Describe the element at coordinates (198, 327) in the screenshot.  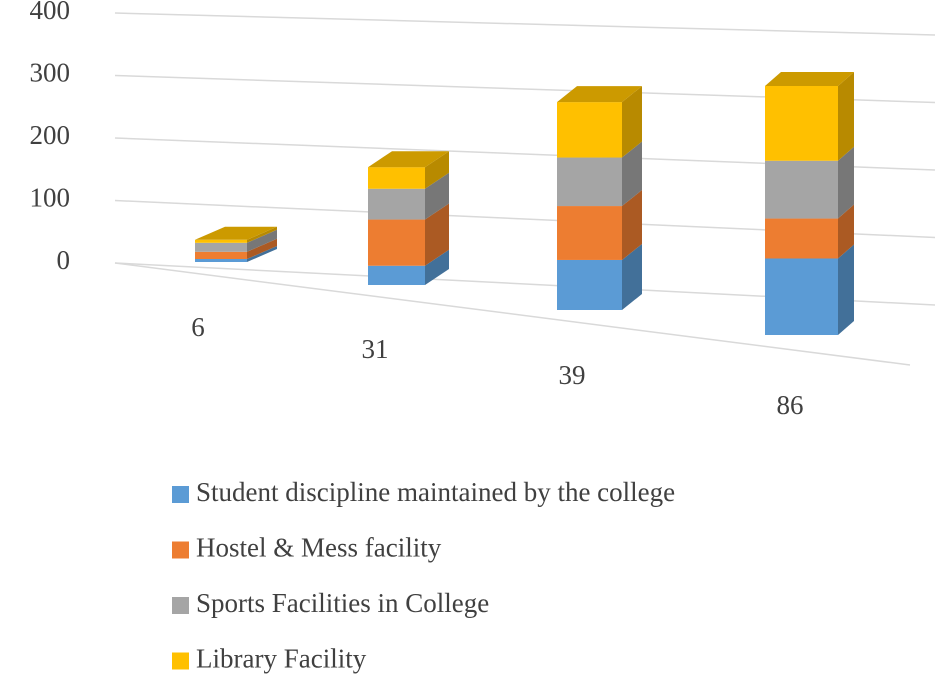
I see `x-tick-label: 6` at that location.